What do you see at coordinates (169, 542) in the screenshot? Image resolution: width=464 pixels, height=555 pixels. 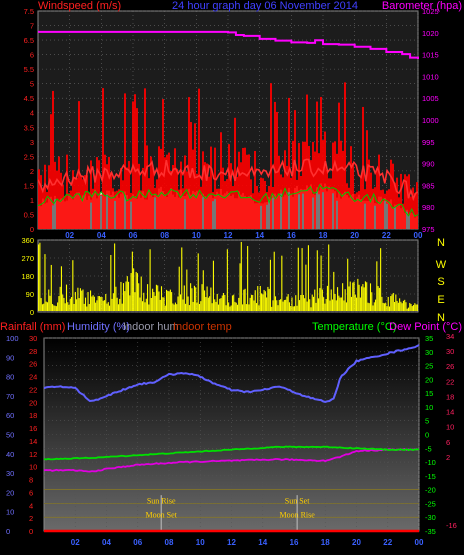 I see `x-tick-label: 08` at bounding box center [169, 542].